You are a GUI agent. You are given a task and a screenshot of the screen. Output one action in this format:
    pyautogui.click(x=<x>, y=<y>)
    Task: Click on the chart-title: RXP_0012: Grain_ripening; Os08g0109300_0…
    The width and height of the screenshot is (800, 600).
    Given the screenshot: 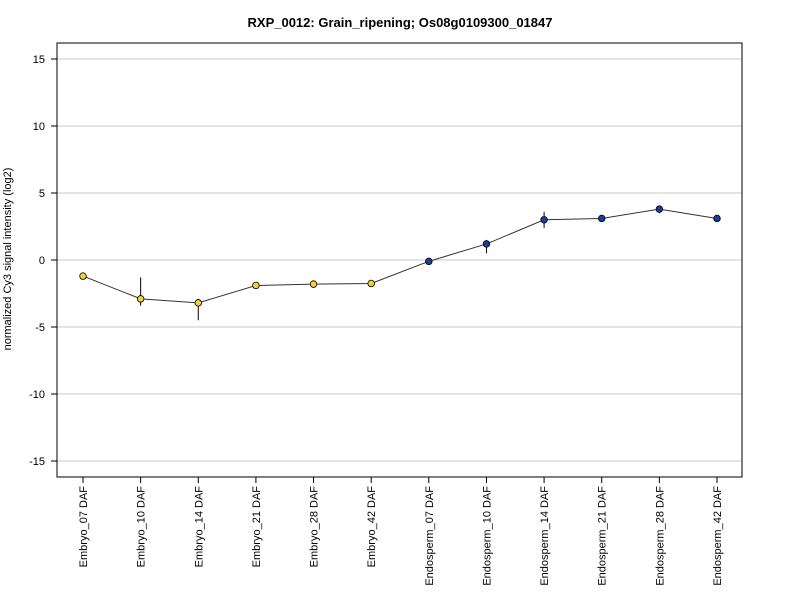 What is the action you would take?
    pyautogui.click(x=400, y=22)
    